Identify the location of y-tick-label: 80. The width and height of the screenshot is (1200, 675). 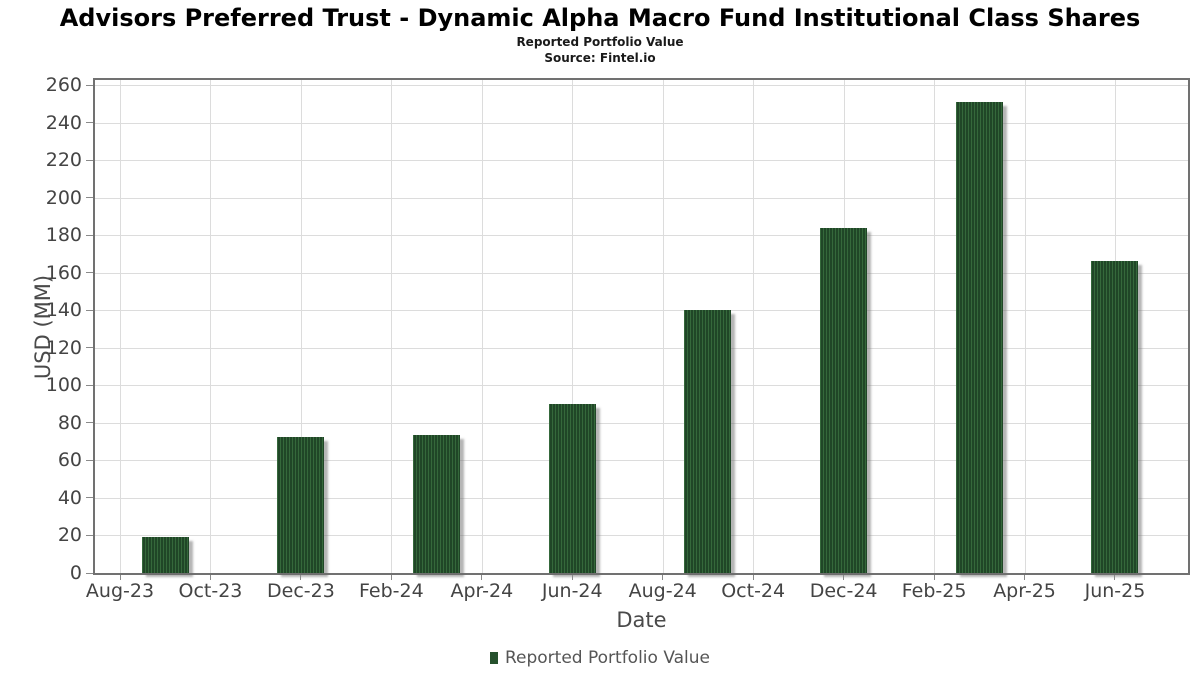
(69, 422).